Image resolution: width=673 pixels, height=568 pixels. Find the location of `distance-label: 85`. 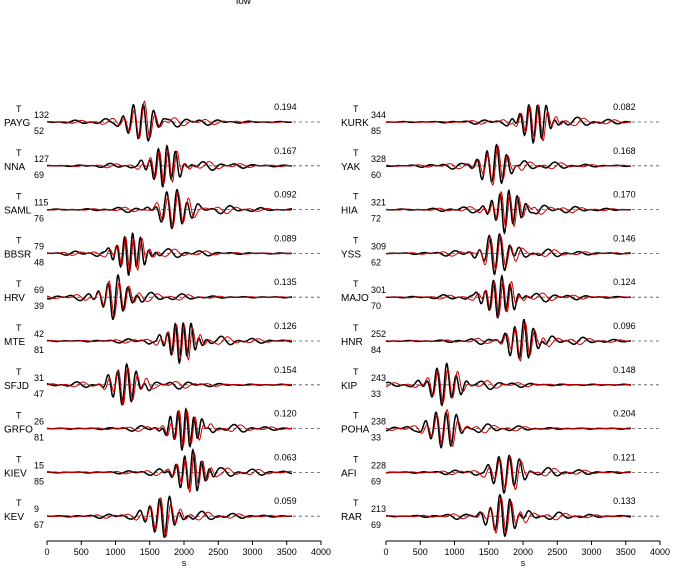

distance-label: 85 is located at coordinates (39, 481).